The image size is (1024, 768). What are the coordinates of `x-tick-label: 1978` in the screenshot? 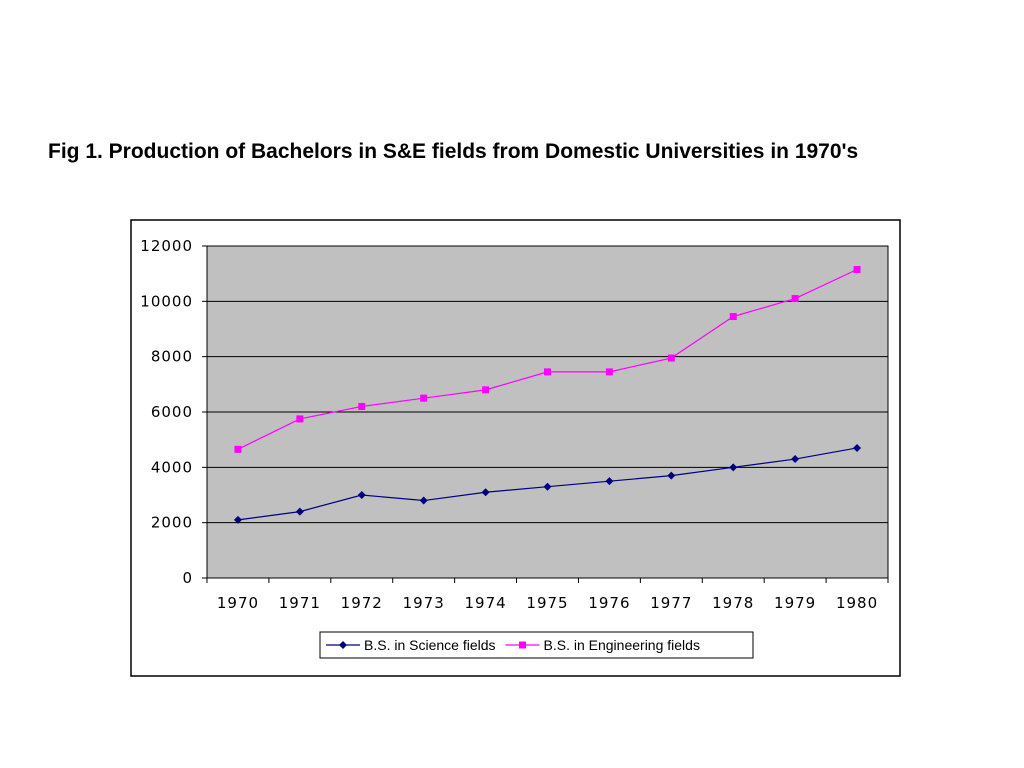 It's located at (733, 603).